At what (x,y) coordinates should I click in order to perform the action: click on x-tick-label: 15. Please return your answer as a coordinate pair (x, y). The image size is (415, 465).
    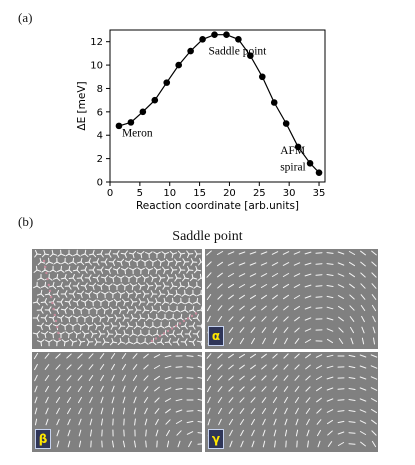
    Looking at the image, I should click on (199, 193).